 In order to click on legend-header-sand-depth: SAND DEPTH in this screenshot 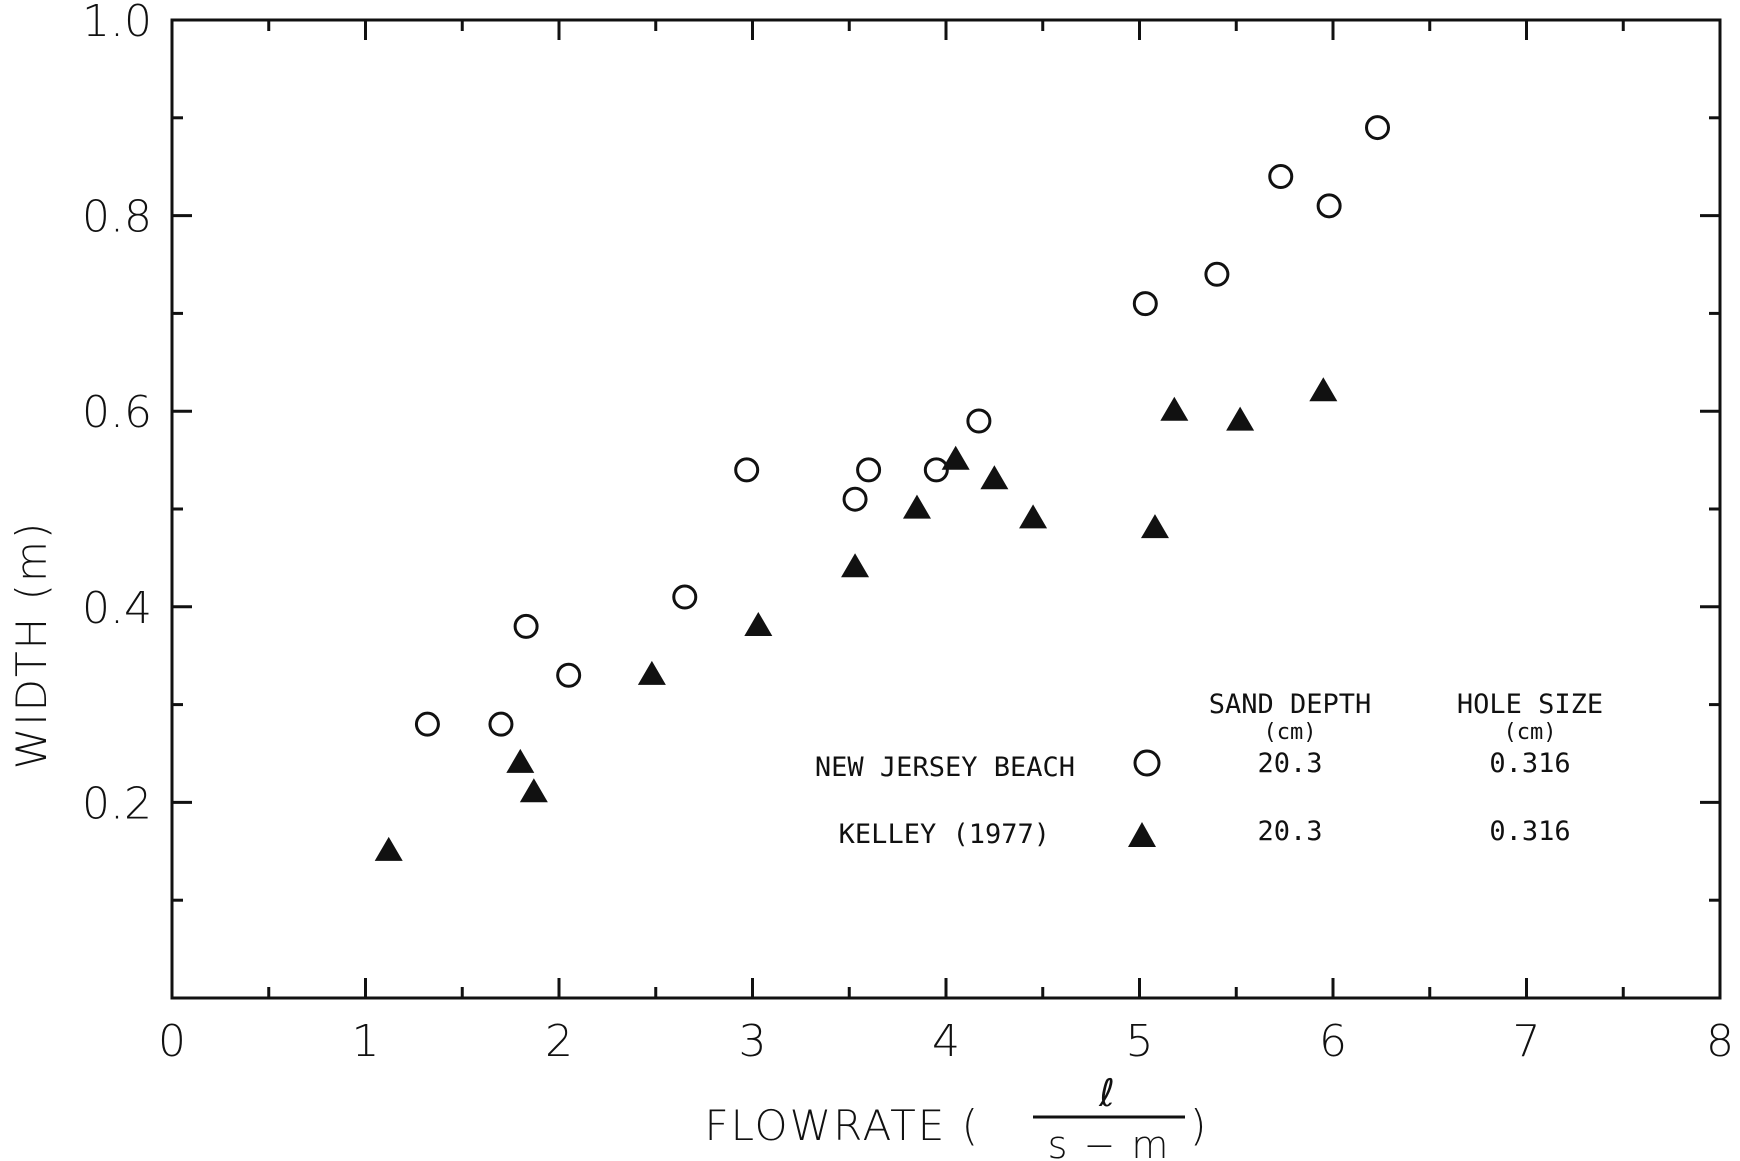, I will do `click(1290, 704)`.